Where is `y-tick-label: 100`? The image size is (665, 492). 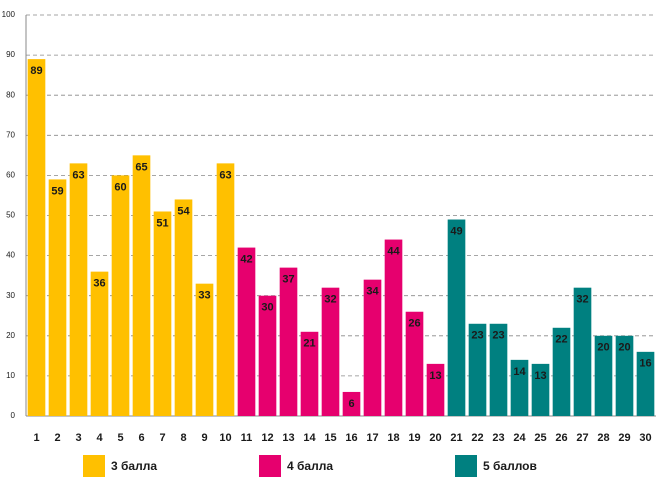
y-tick-label: 100 is located at coordinates (9, 14).